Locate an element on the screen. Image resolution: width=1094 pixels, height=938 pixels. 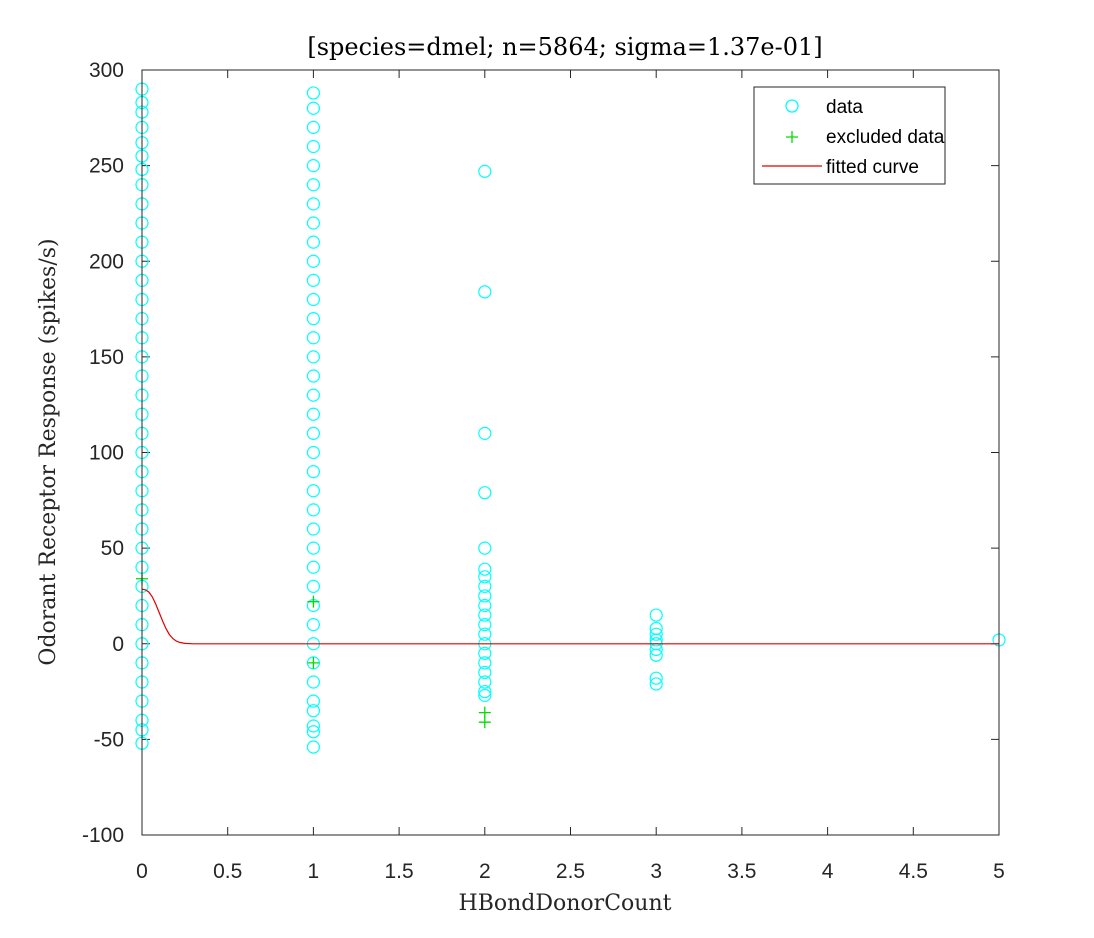
legend-data-label: data is located at coordinates (844, 107).